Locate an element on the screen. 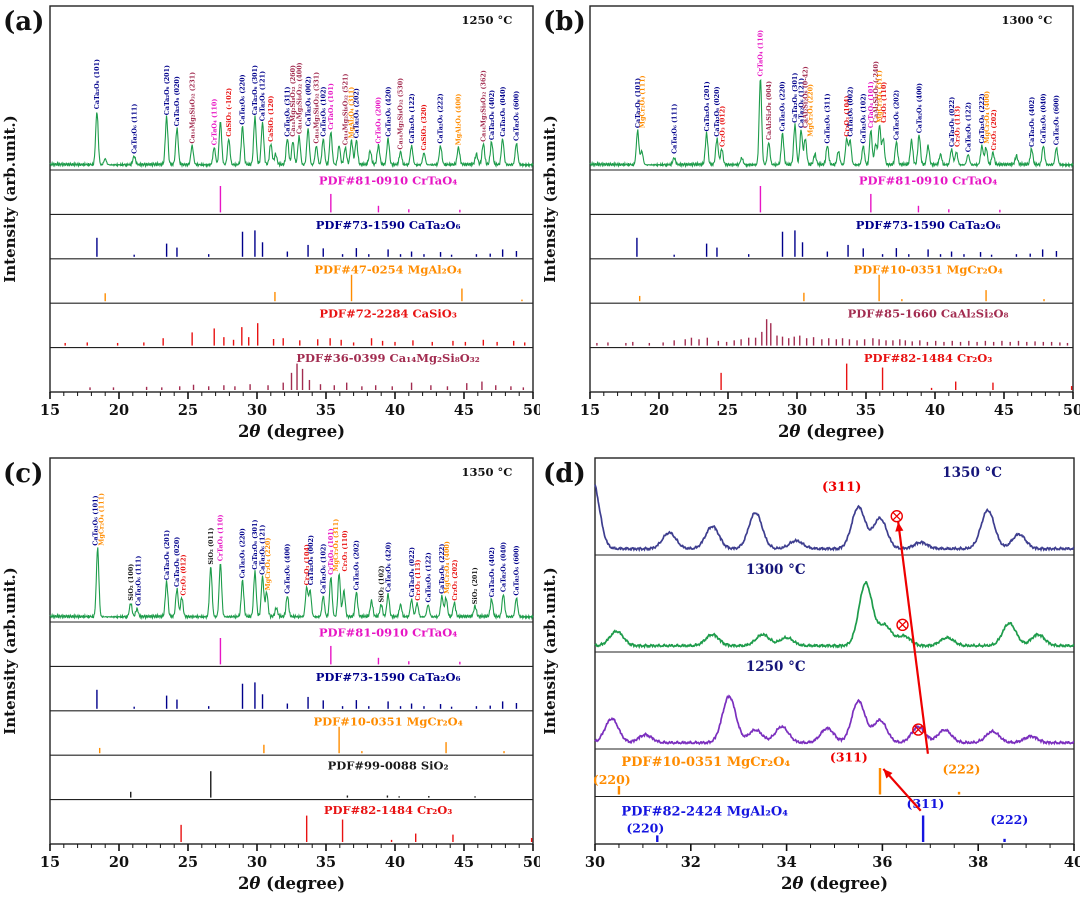 Image resolution: width=1080 pixels, height=905 pixels. peak-label: CrTaO₄ (101) is located at coordinates (331, 106).